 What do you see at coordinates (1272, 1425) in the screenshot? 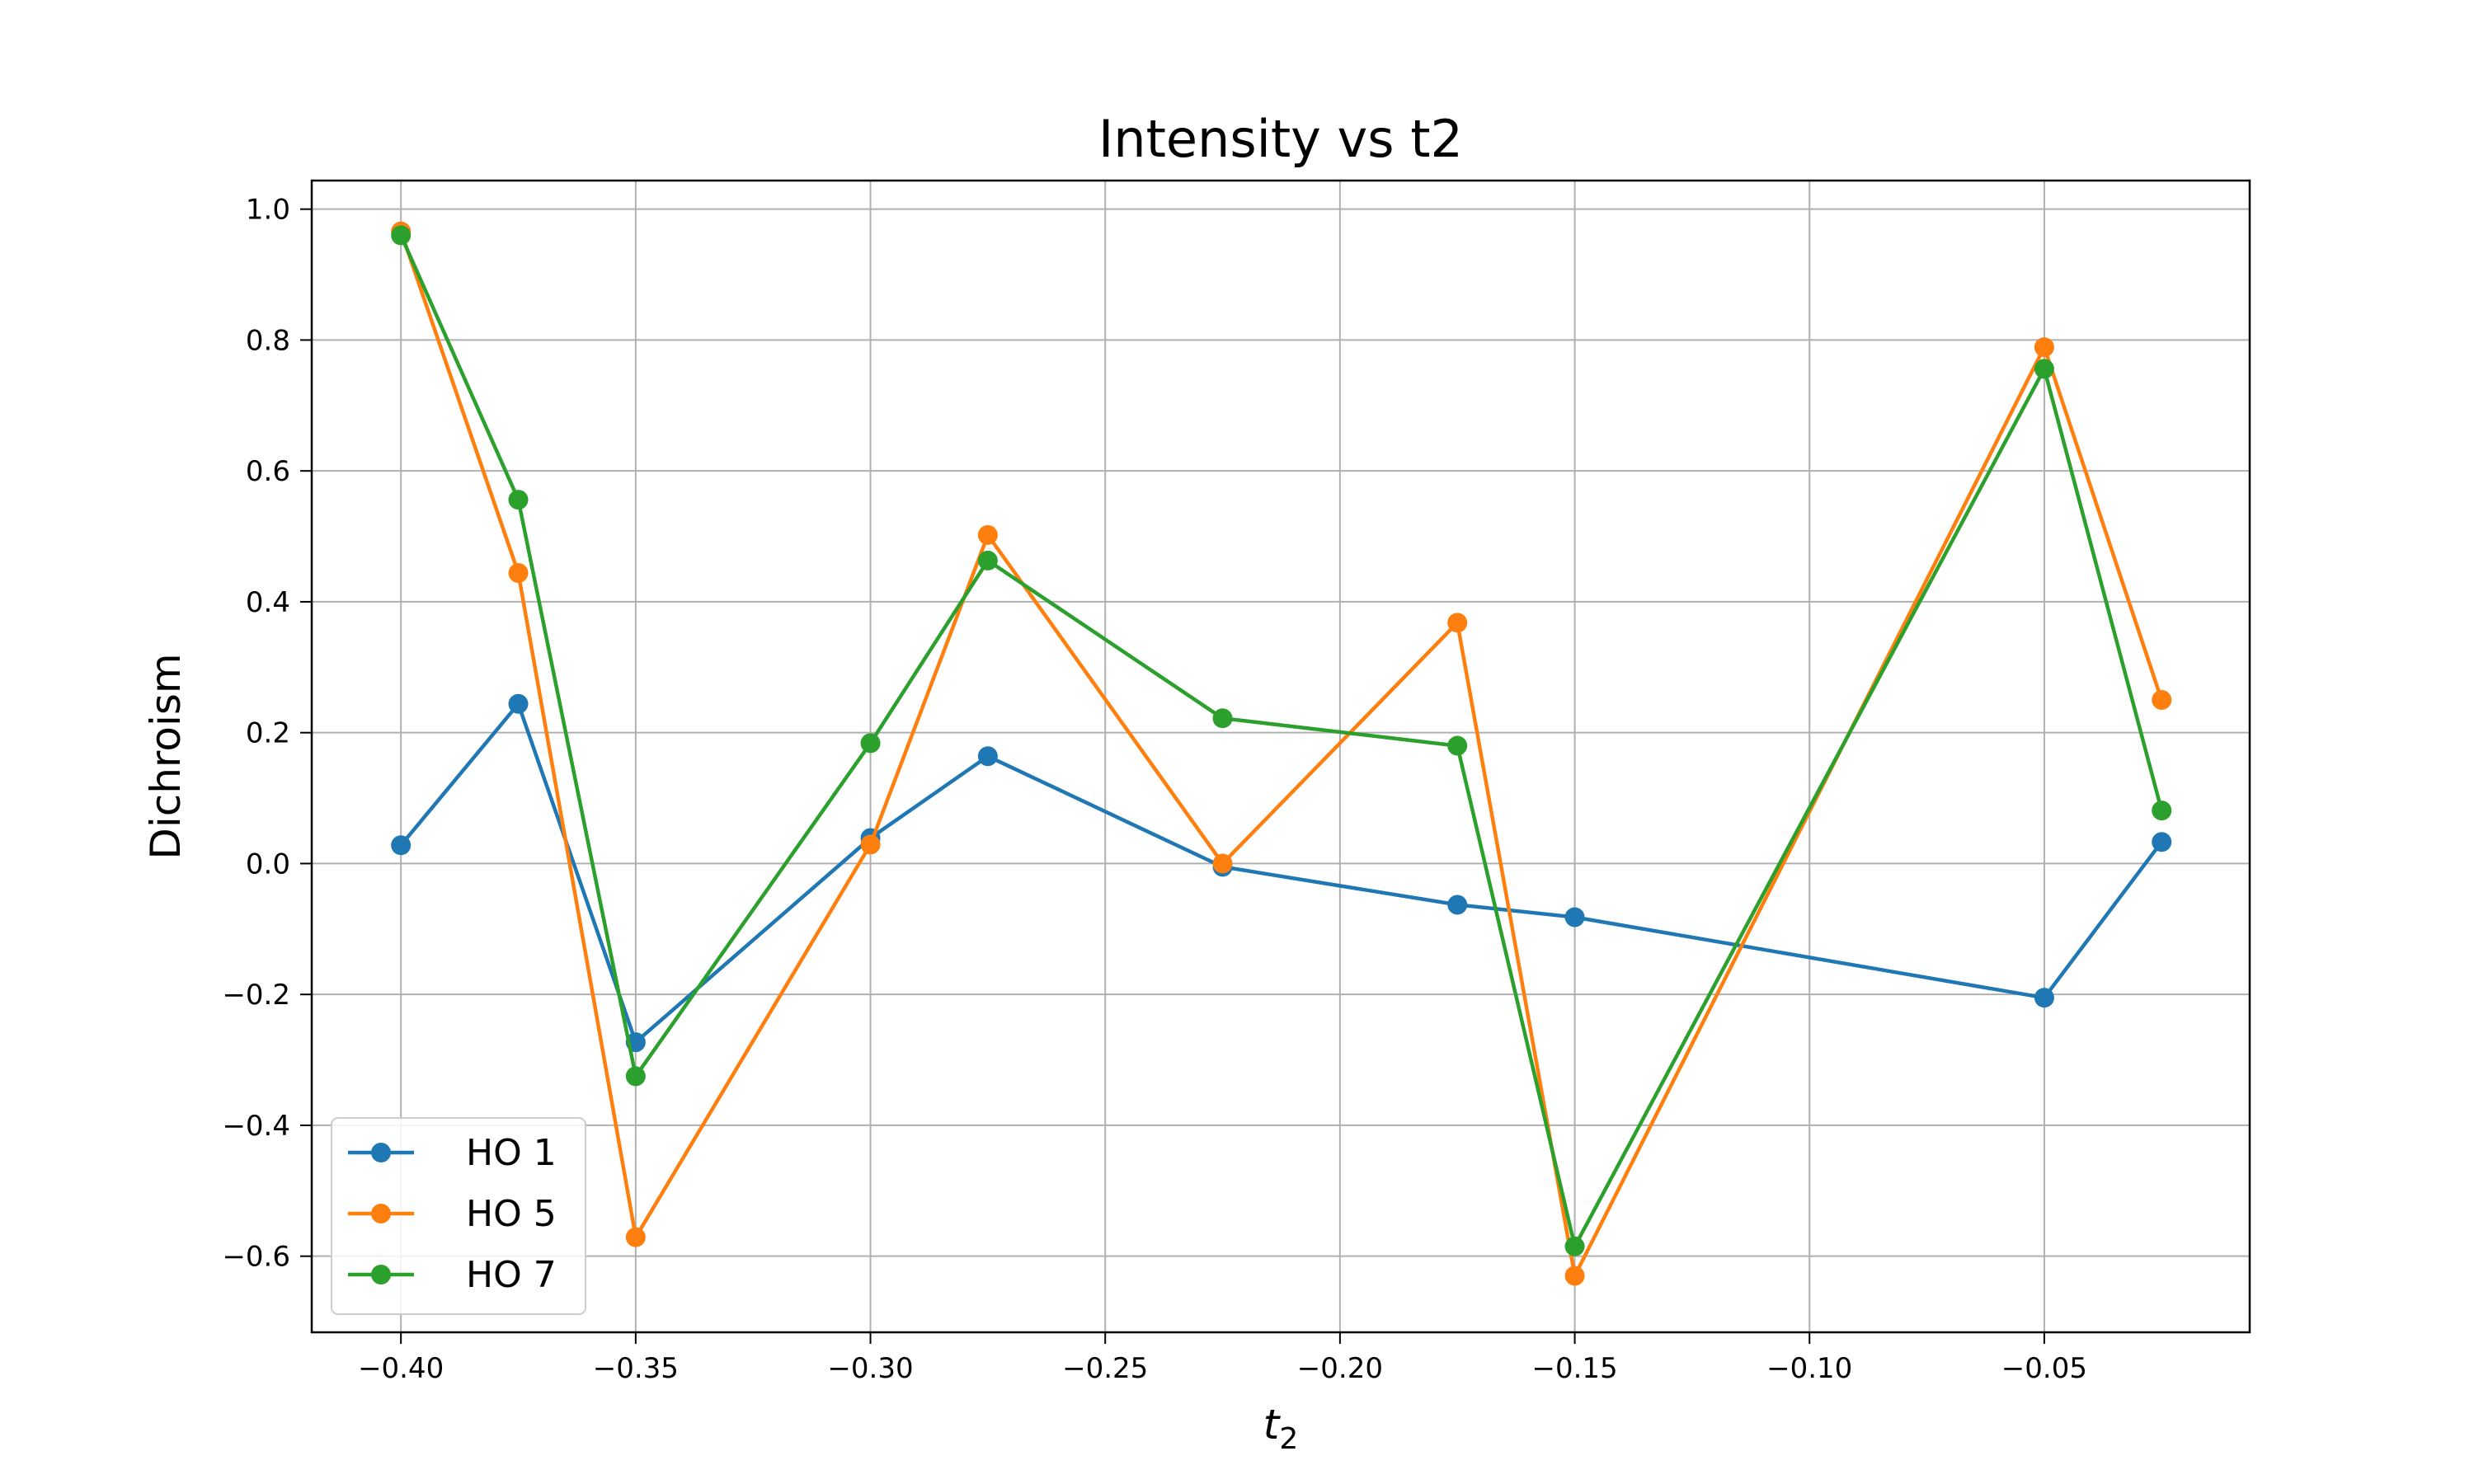
I see `x-axis-label-main: t` at bounding box center [1272, 1425].